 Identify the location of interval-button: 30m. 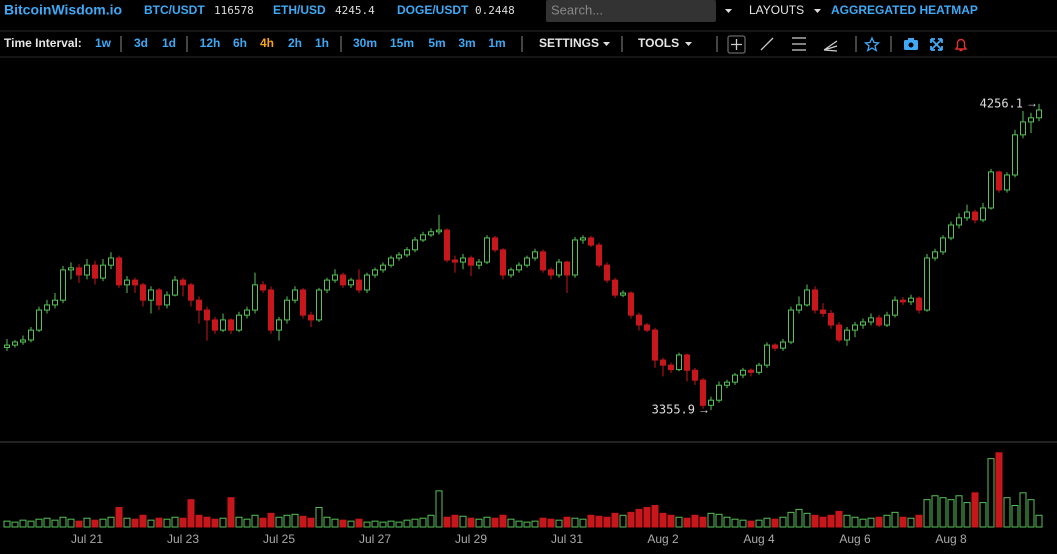
(365, 43).